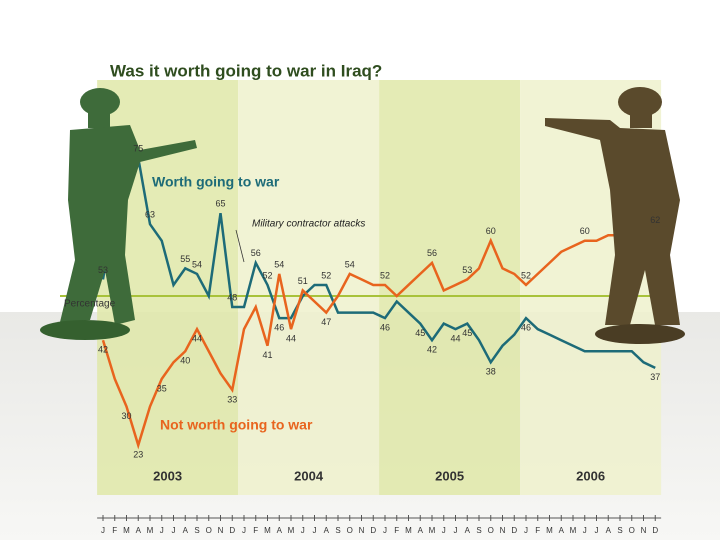 The height and width of the screenshot is (540, 720). Describe the element at coordinates (90, 304) in the screenshot. I see `reference-label: Percentage` at that location.